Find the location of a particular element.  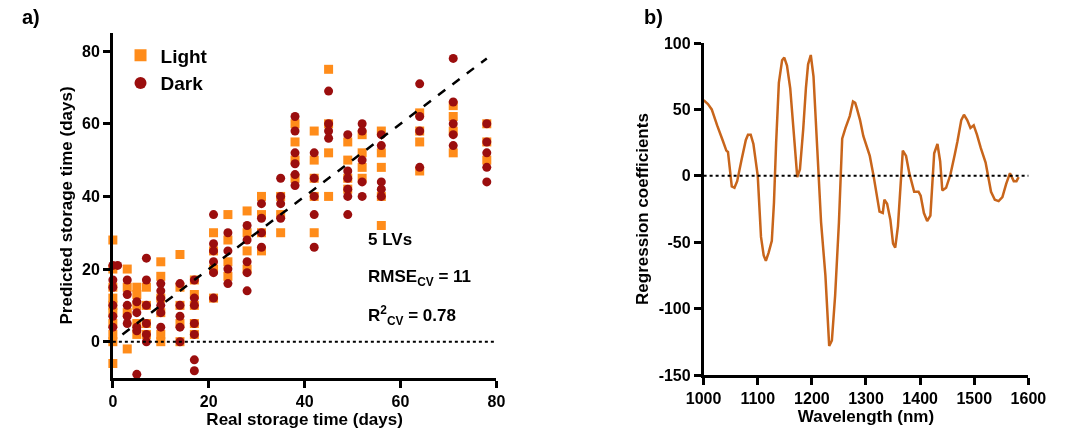

y-tick-label: 60 is located at coordinates (91, 124).